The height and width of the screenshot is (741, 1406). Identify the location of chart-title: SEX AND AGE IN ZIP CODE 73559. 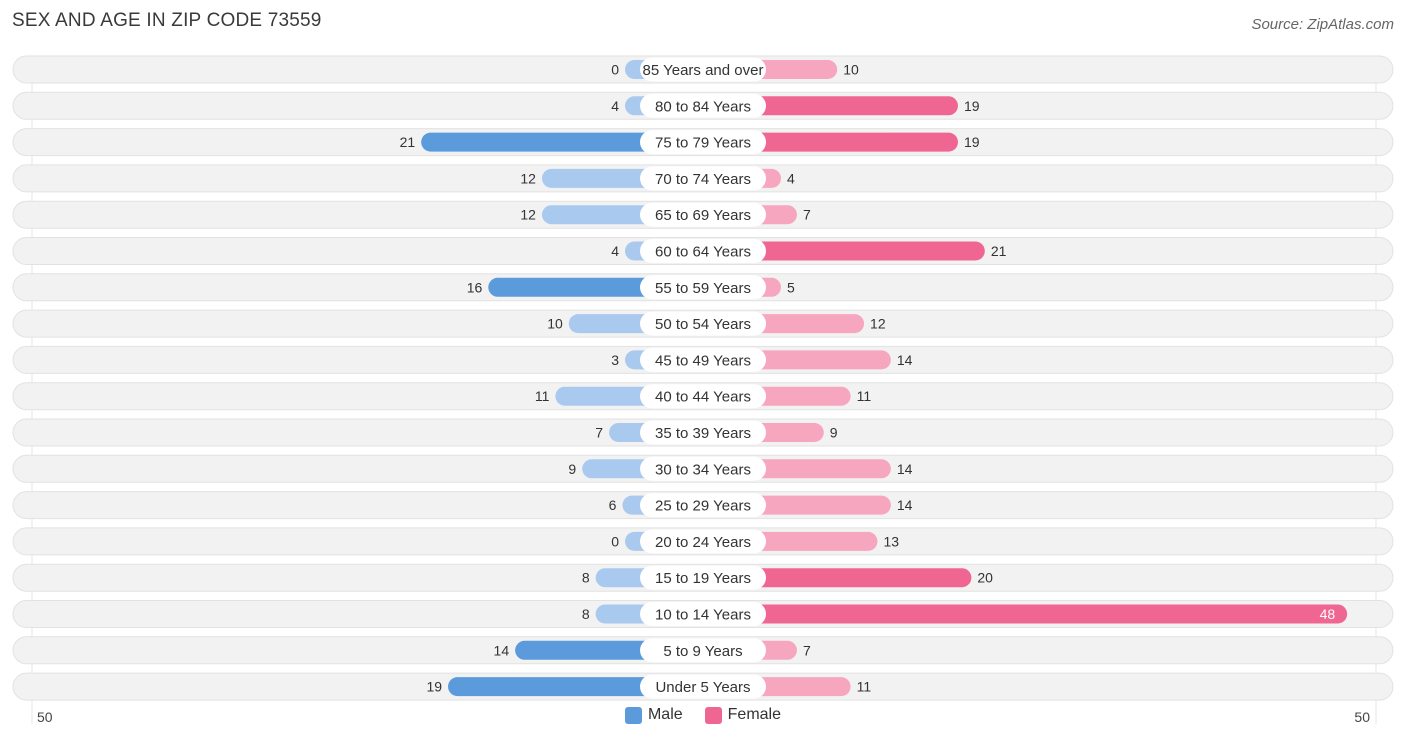
(167, 20).